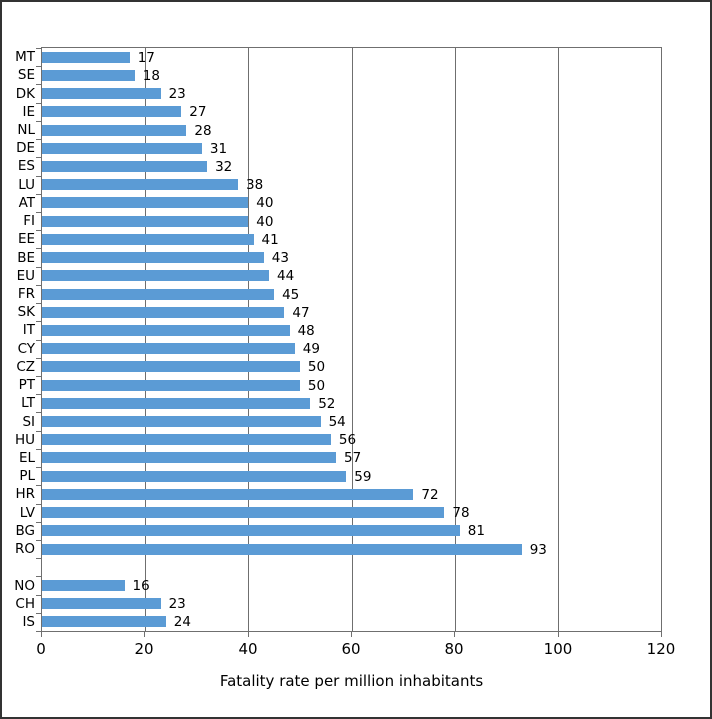 This screenshot has height=719, width=712. Describe the element at coordinates (538, 549) in the screenshot. I see `value-label-RO: 93` at that location.